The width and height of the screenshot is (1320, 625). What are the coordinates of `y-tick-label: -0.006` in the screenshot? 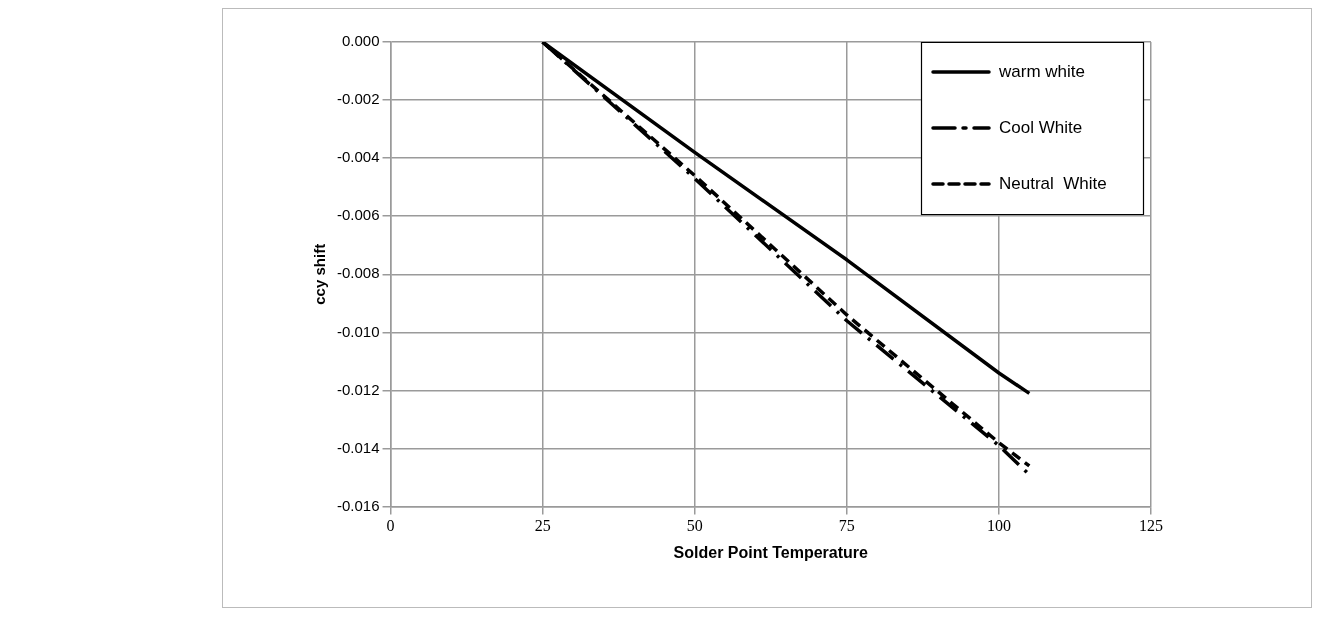 It's located at (358, 215).